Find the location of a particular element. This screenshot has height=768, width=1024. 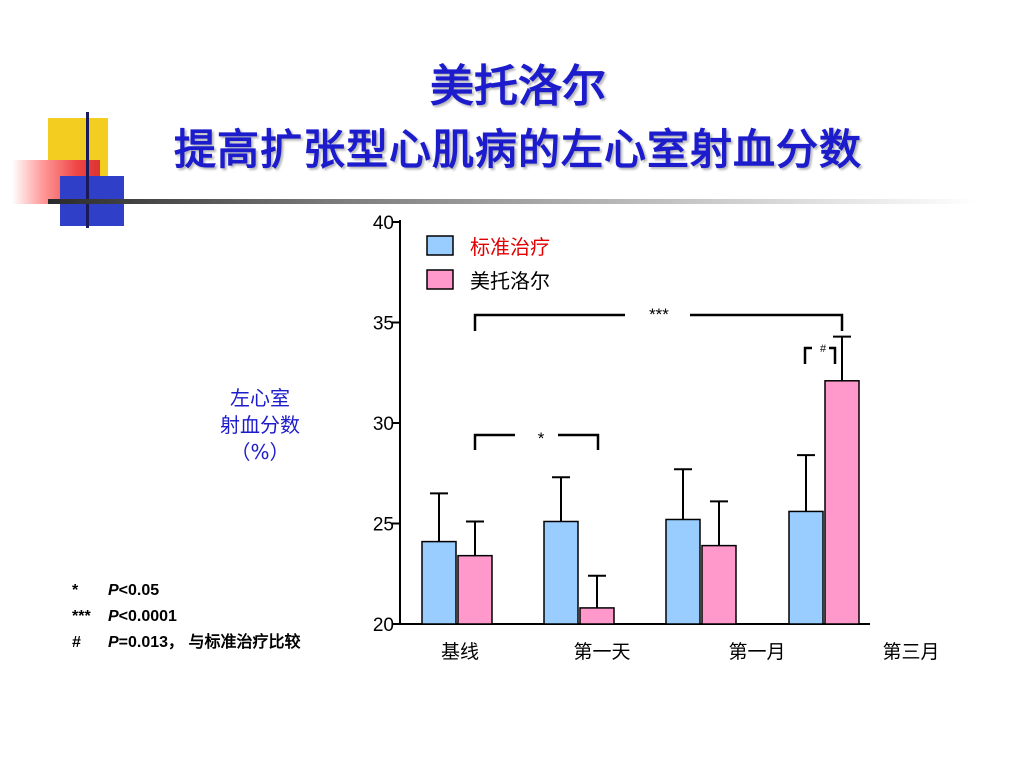

title-underline is located at coordinates (513, 201).